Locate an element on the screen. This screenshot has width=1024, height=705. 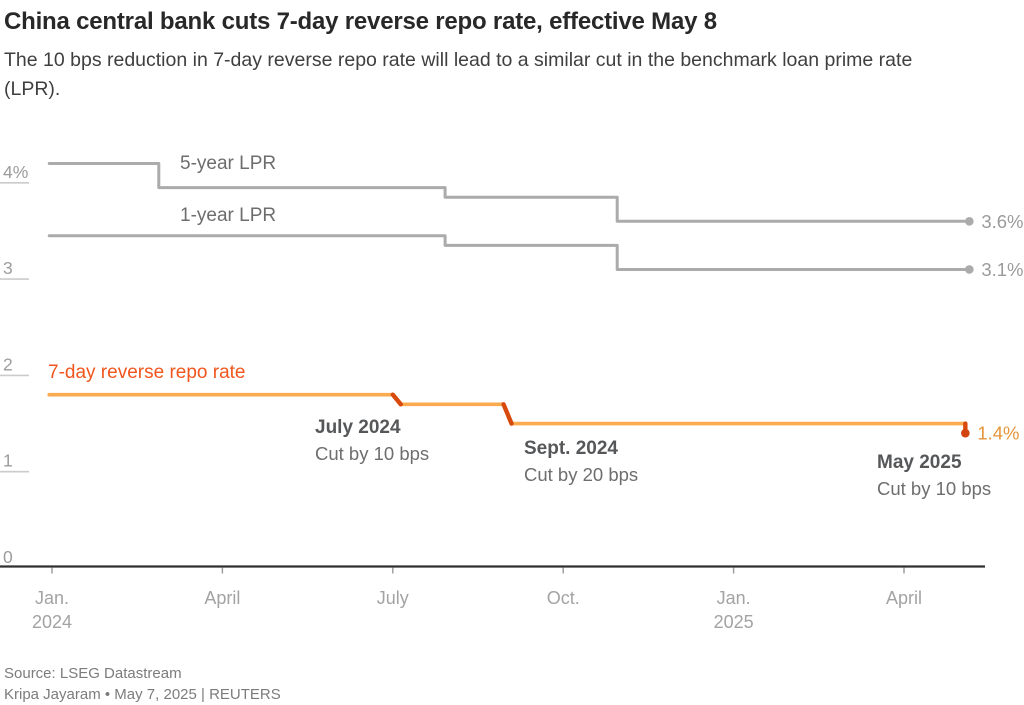
y-tick-label: 1 is located at coordinates (8, 461).